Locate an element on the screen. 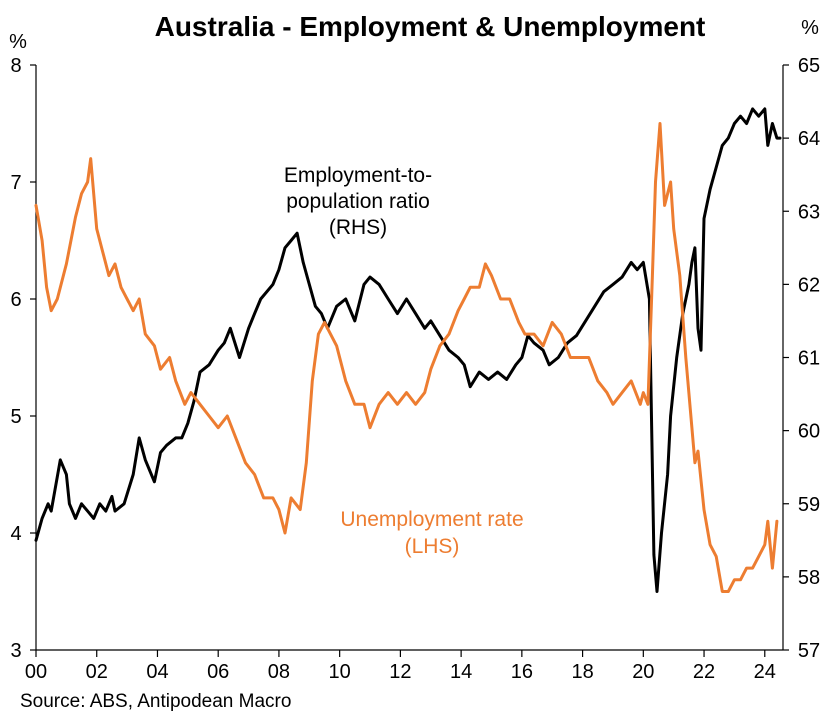 The height and width of the screenshot is (717, 837). x-tick-label: 08 is located at coordinates (279, 672).